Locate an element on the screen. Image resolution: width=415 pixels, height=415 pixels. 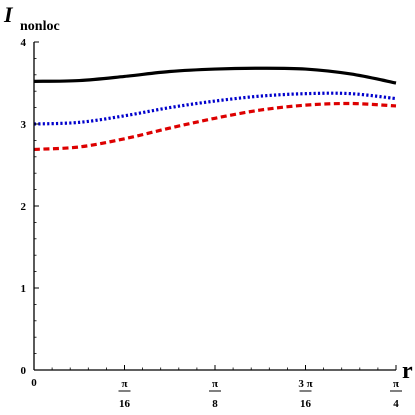
y-tick-label: 3 is located at coordinates (24, 125).